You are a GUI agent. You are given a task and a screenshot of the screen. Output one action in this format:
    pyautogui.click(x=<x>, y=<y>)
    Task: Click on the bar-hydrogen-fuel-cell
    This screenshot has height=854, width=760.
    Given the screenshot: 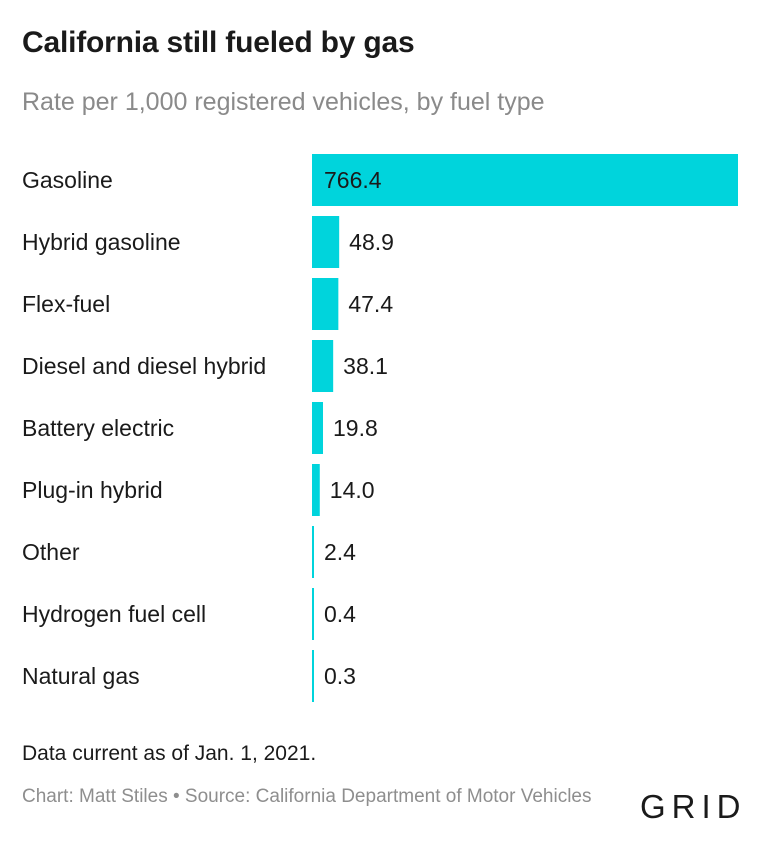 What is the action you would take?
    pyautogui.click(x=313, y=614)
    